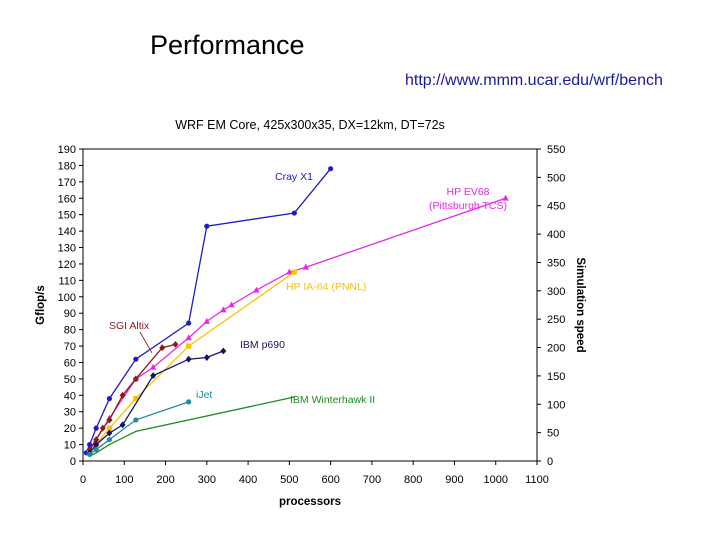  What do you see at coordinates (468, 206) in the screenshot?
I see `hp-ev68-pittsburgh-tcs-label: (Pittsburgh TCS)` at bounding box center [468, 206].